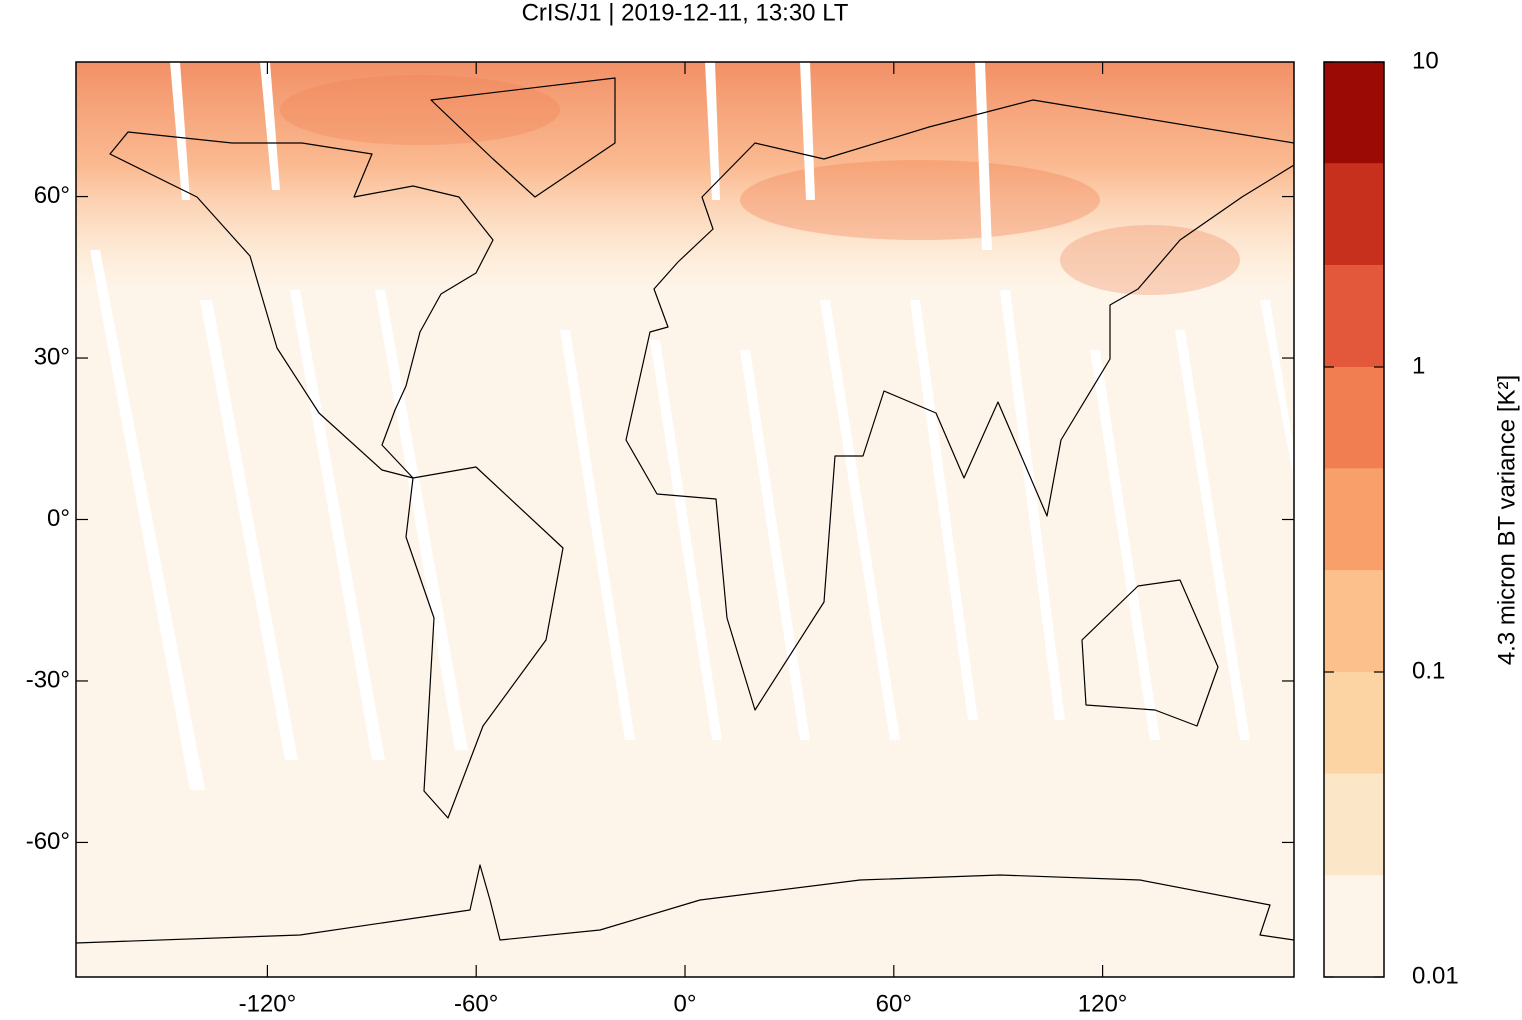  What do you see at coordinates (1418, 365) in the screenshot?
I see `colorbar-tick-label: 1` at bounding box center [1418, 365].